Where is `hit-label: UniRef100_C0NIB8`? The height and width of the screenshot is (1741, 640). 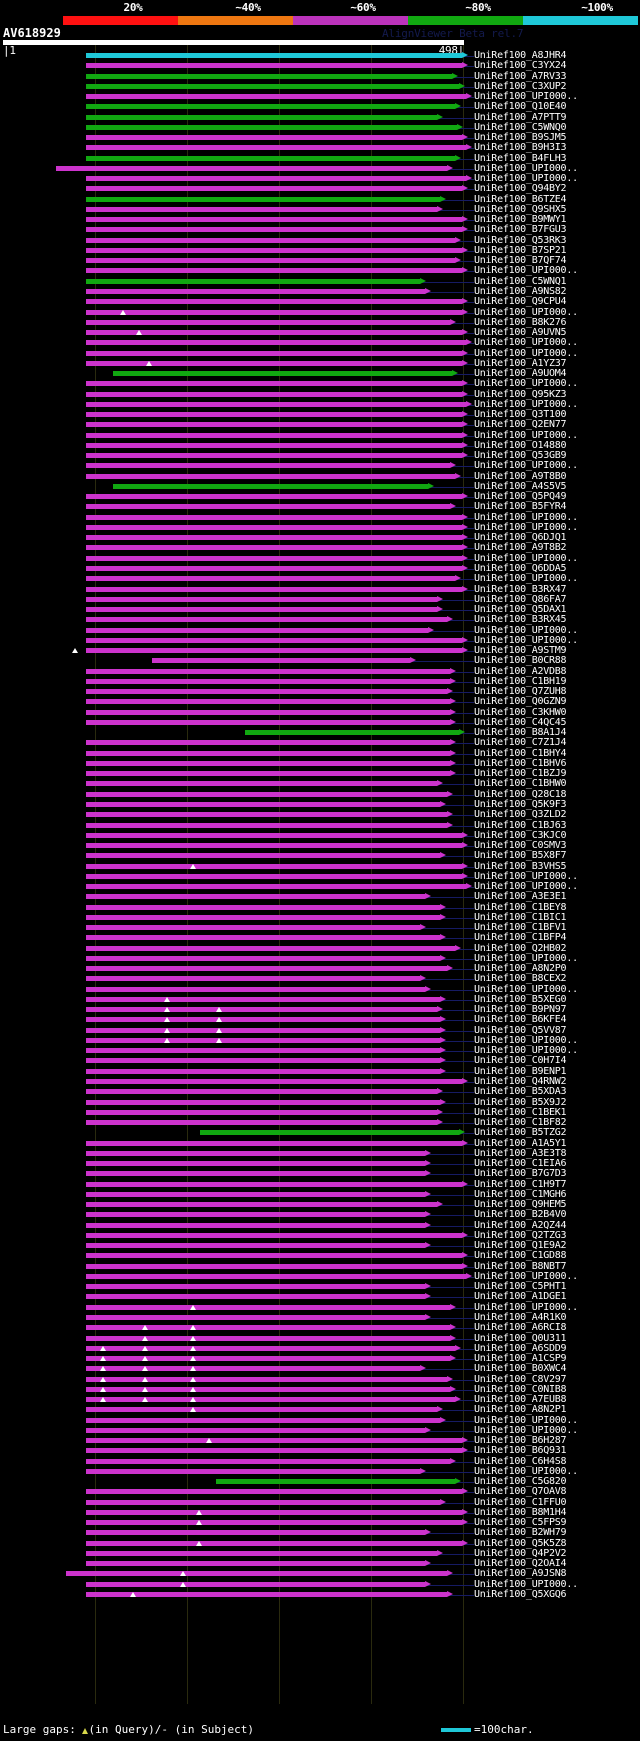 hit-label: UniRef100_C0NIB8 is located at coordinates (520, 1389).